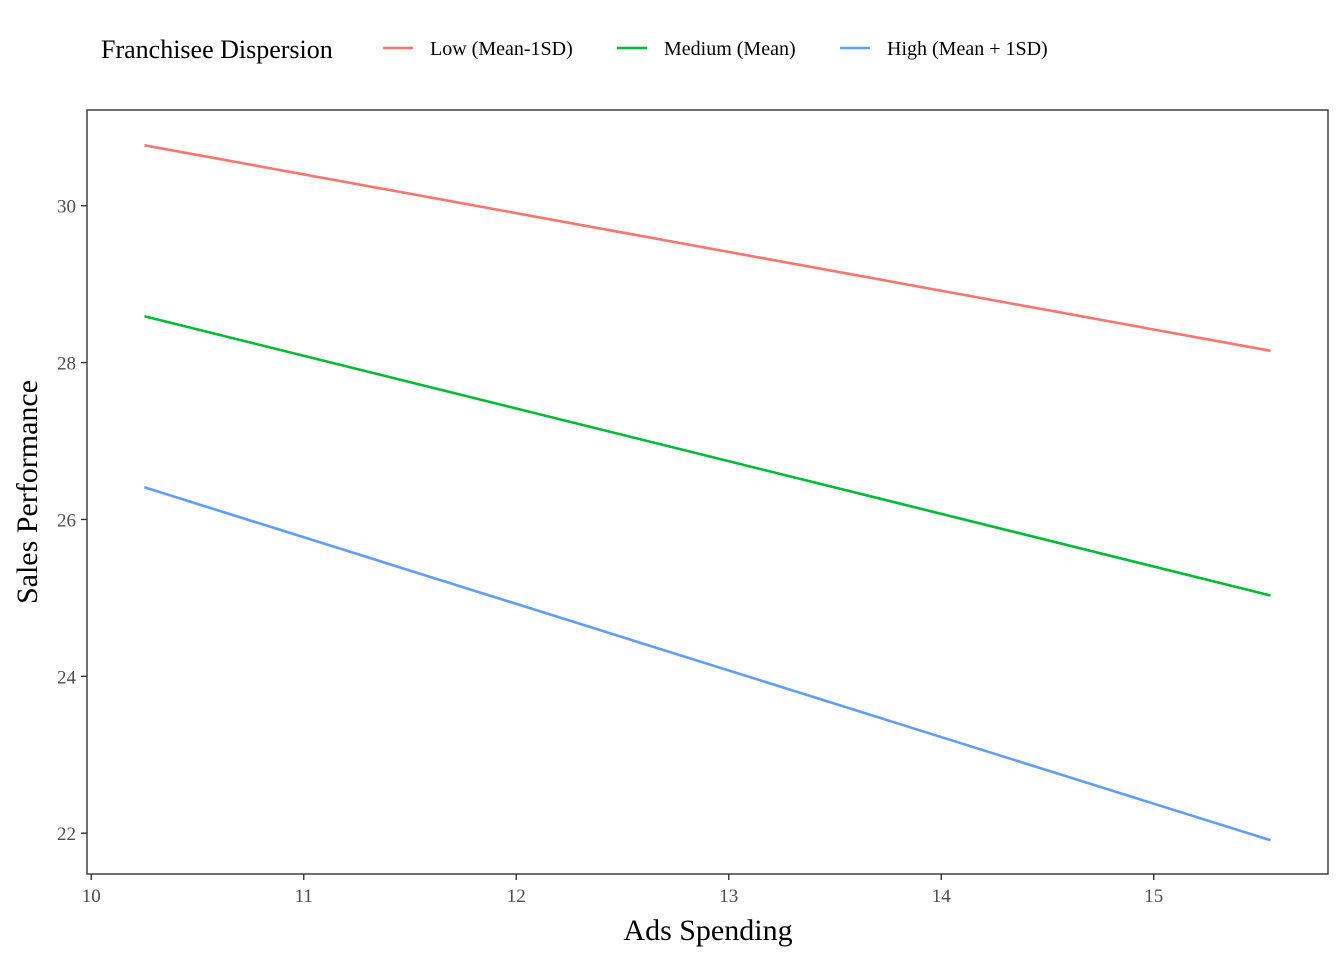  Describe the element at coordinates (66, 520) in the screenshot. I see `y-tick-label-2: 26` at that location.